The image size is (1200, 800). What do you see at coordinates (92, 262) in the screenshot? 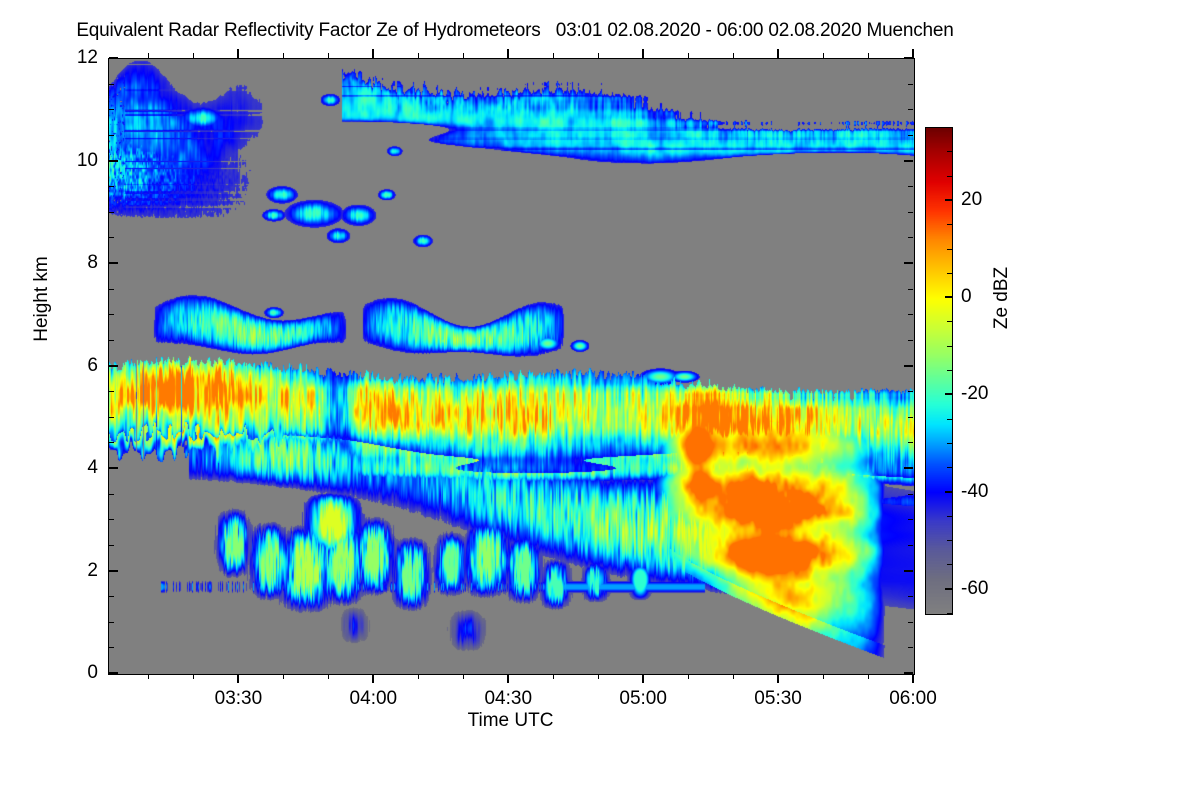
I see `y-axis-tick-label: 8` at bounding box center [92, 262].